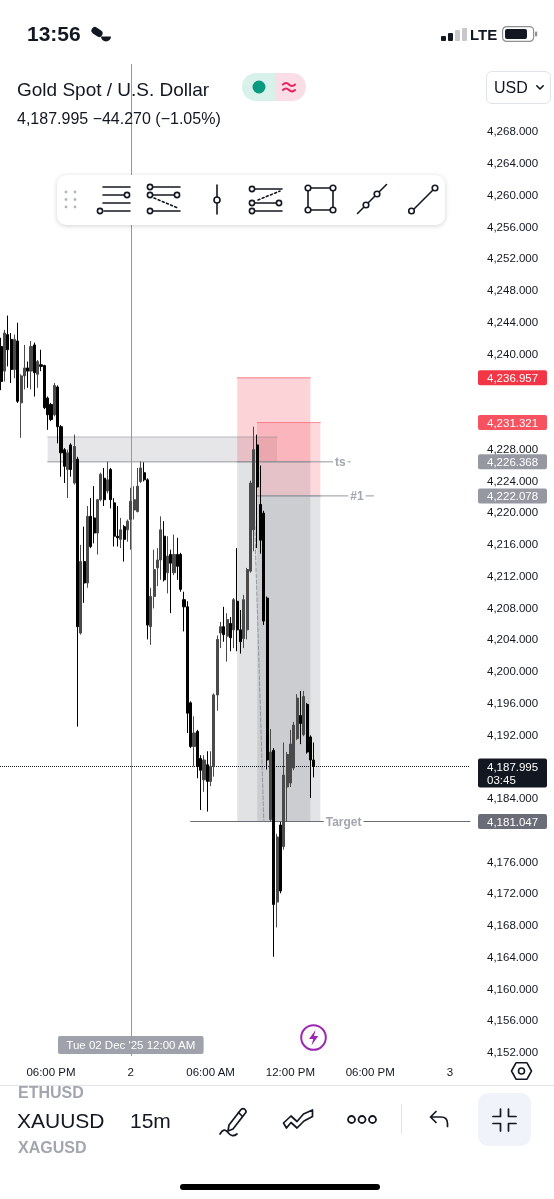 The height and width of the screenshot is (1199, 554). What do you see at coordinates (513, 893) in the screenshot?
I see `y-tick-label: 4,172.000` at bounding box center [513, 893].